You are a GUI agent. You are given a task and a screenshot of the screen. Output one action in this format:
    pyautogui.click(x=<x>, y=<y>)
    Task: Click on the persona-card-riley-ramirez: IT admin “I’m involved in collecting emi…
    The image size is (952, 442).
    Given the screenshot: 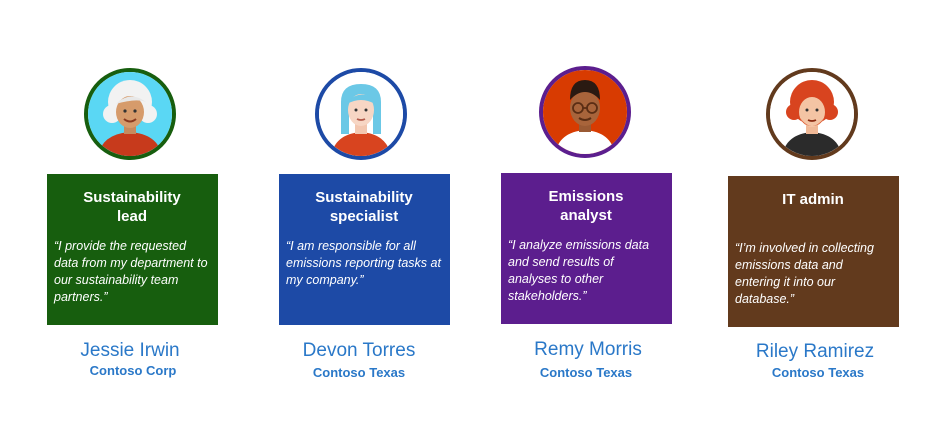 What is the action you would take?
    pyautogui.click(x=813, y=251)
    